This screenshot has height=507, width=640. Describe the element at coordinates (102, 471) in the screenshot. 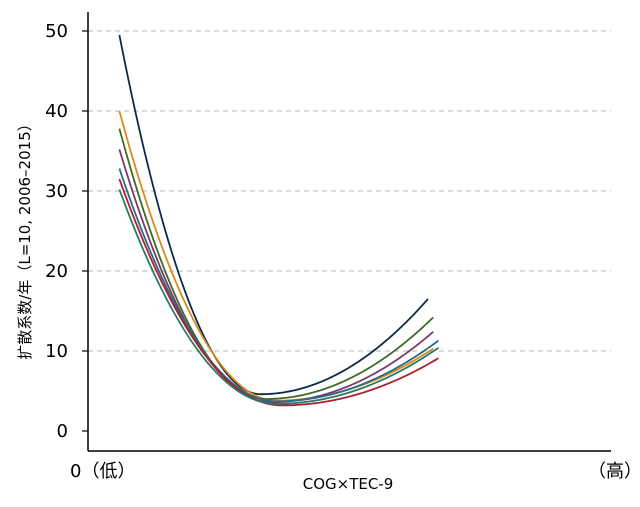

I see `x-tick-label-low: 0（低）` at that location.